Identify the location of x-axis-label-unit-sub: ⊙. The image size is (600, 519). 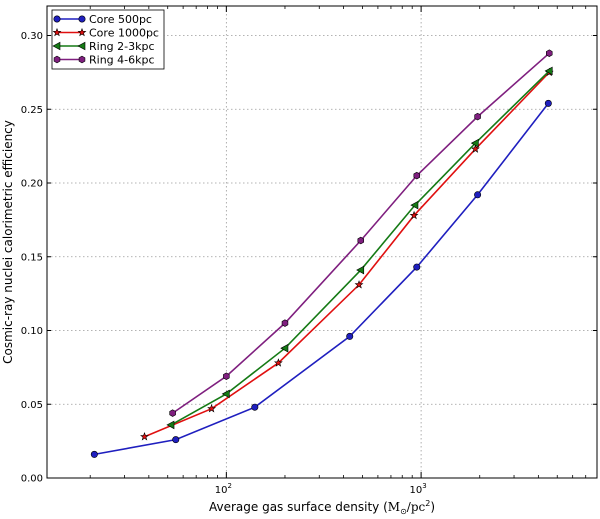
(403, 511).